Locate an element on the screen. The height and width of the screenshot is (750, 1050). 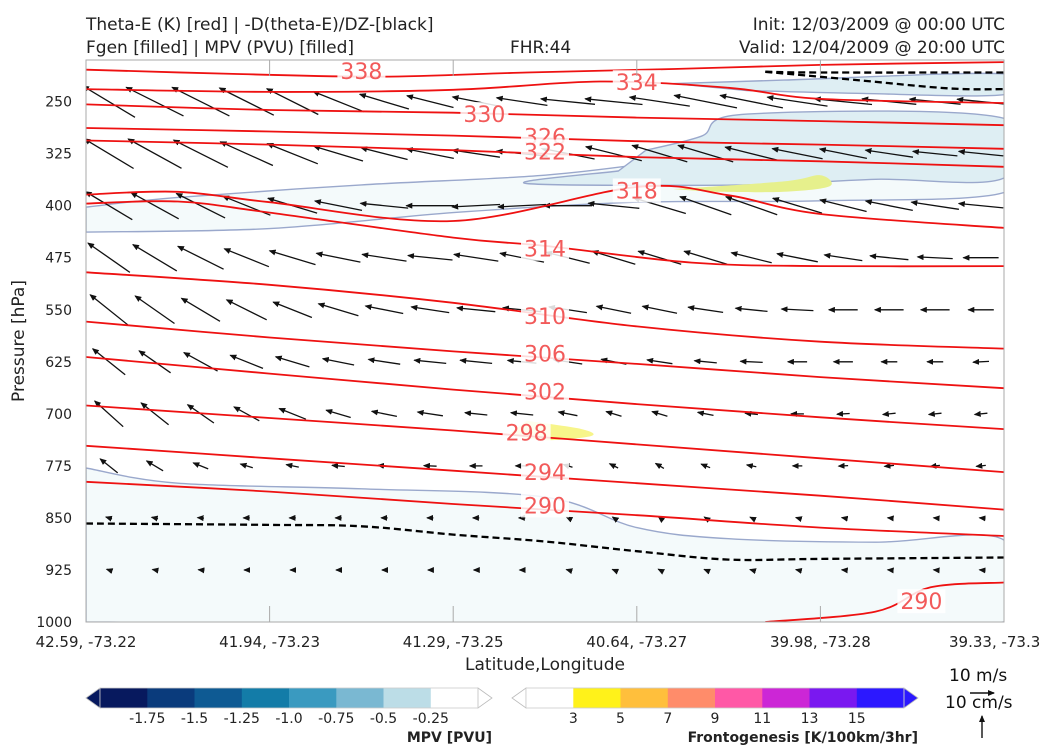
mpv-colorbar-tick-label: -0.25 is located at coordinates (431, 719).